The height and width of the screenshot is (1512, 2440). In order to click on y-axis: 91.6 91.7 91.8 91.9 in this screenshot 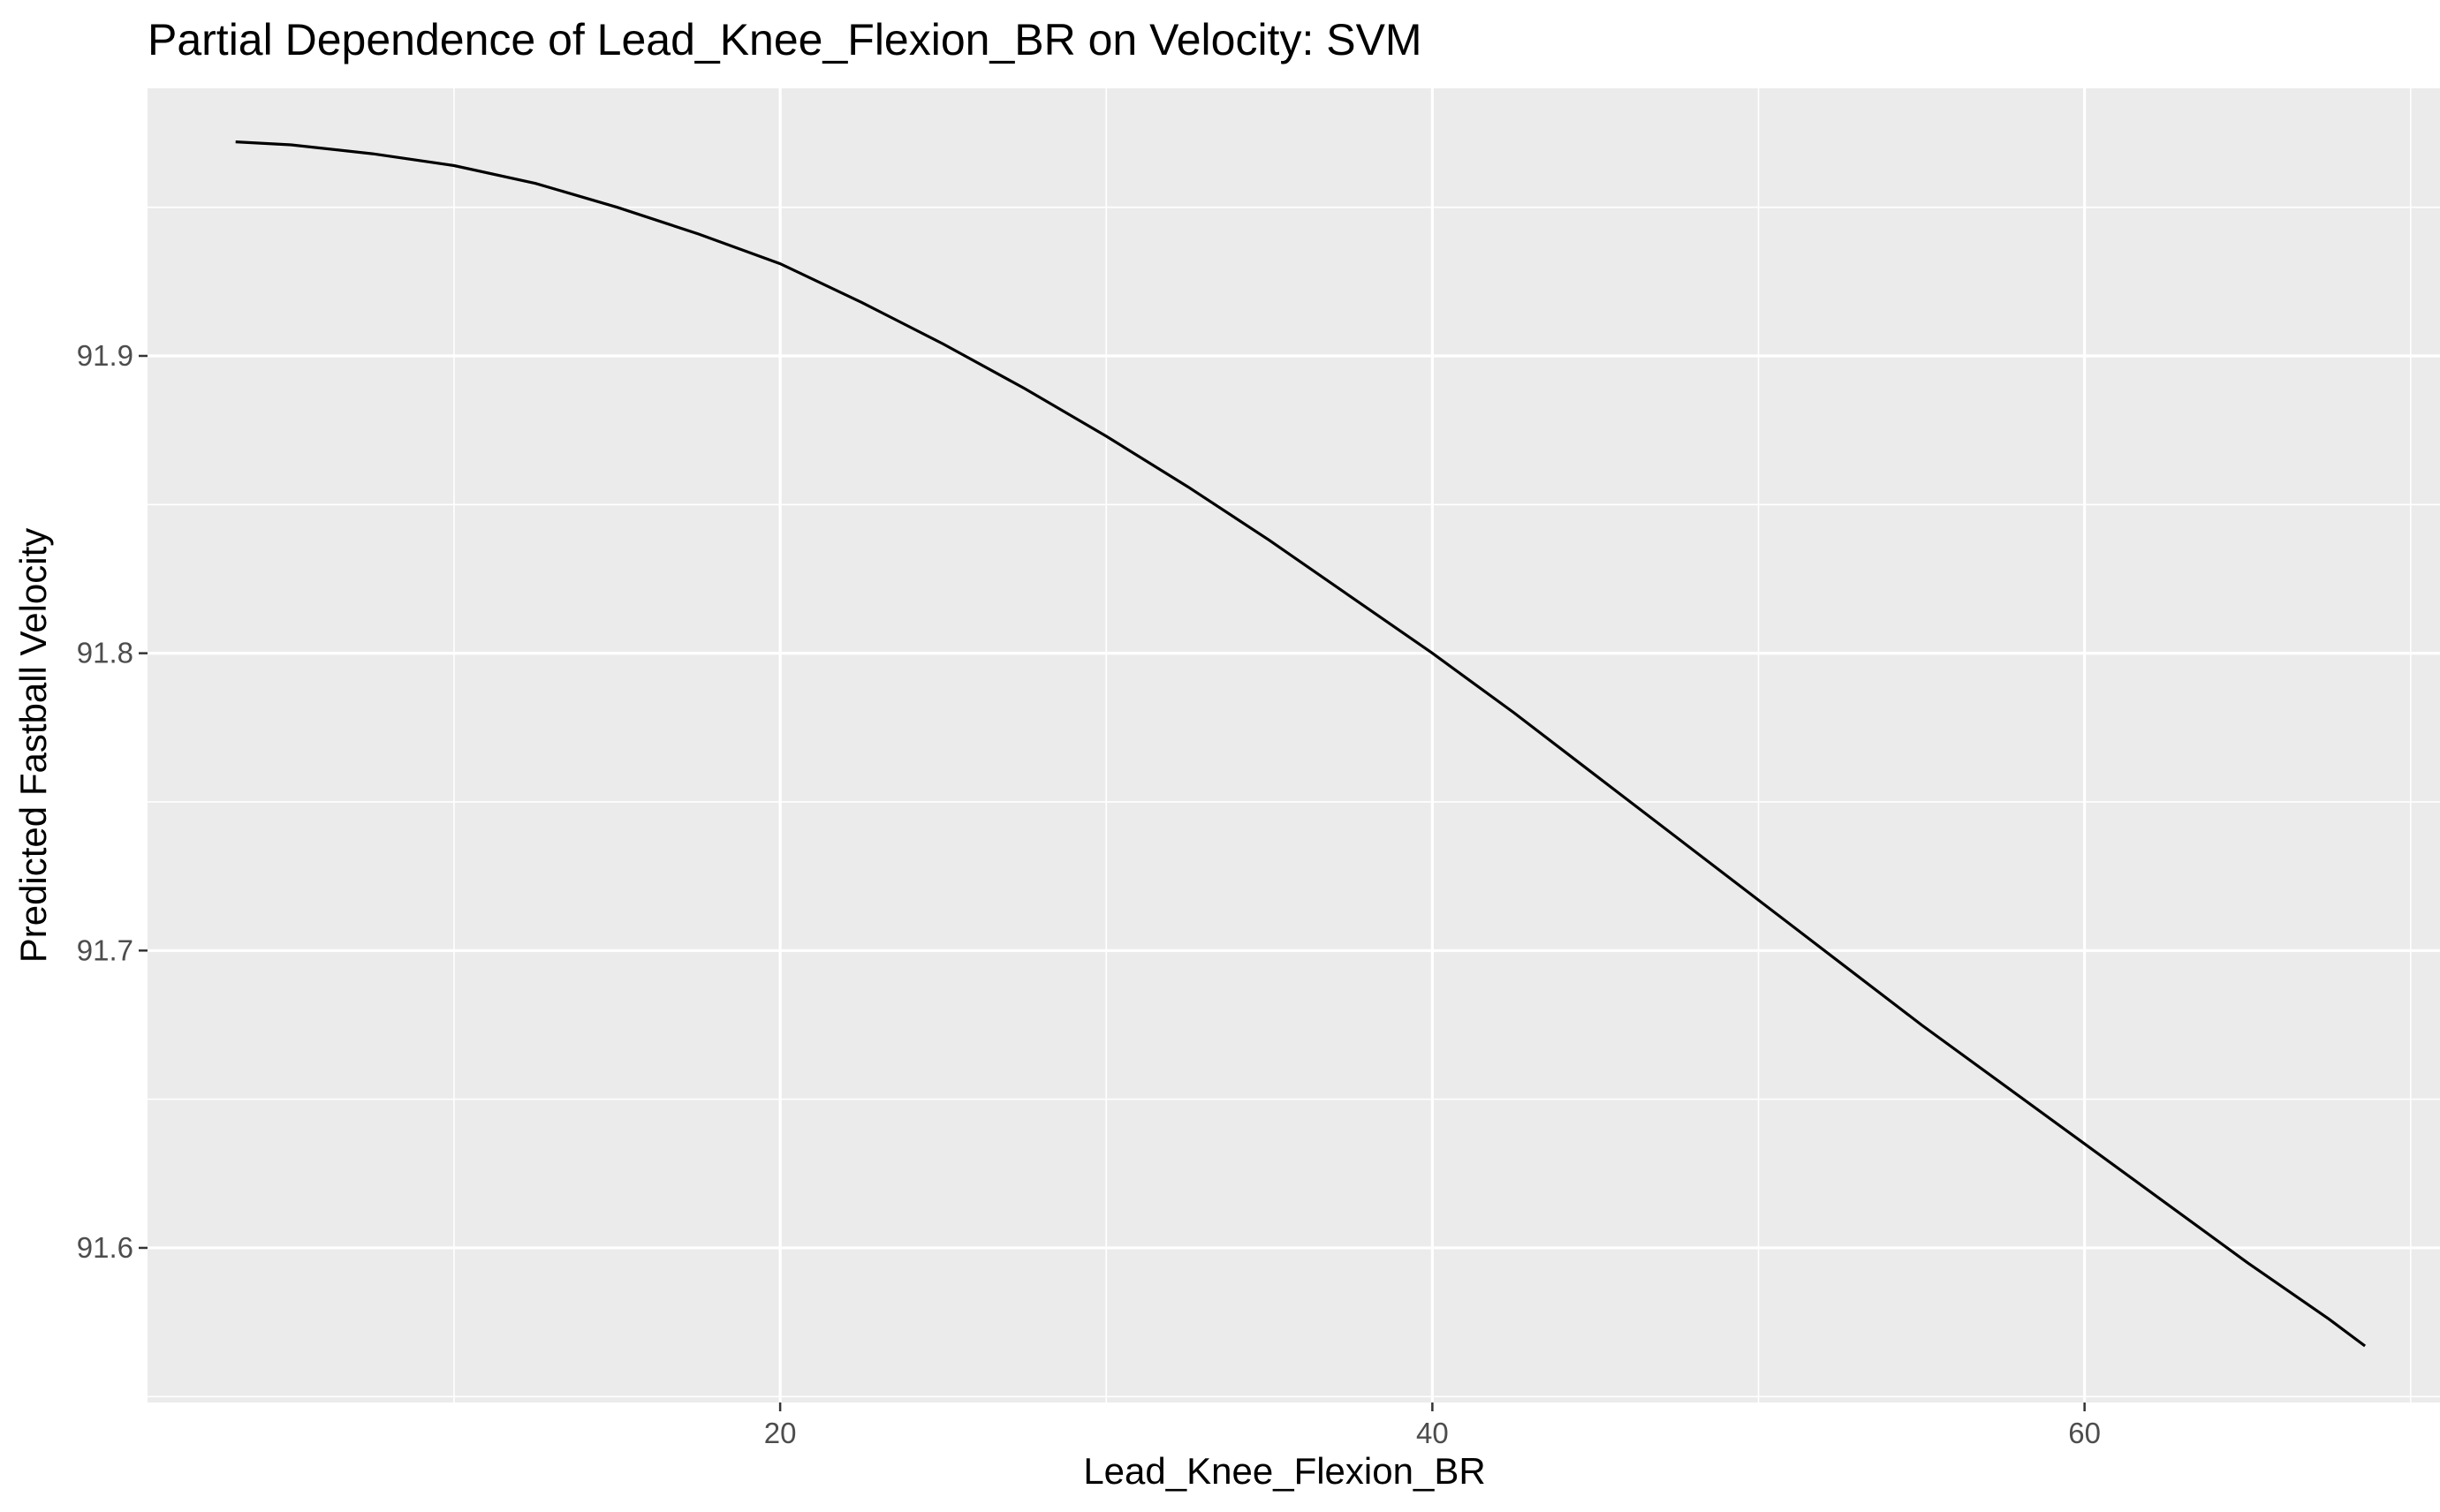, I will do `click(112, 802)`.